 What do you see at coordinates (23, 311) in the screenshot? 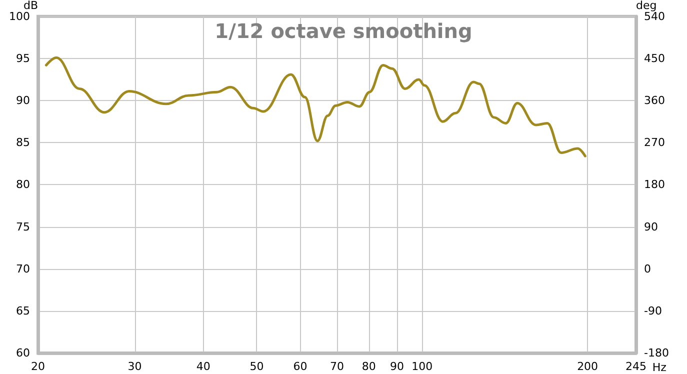
I see `y-tick-label: 65` at bounding box center [23, 311].